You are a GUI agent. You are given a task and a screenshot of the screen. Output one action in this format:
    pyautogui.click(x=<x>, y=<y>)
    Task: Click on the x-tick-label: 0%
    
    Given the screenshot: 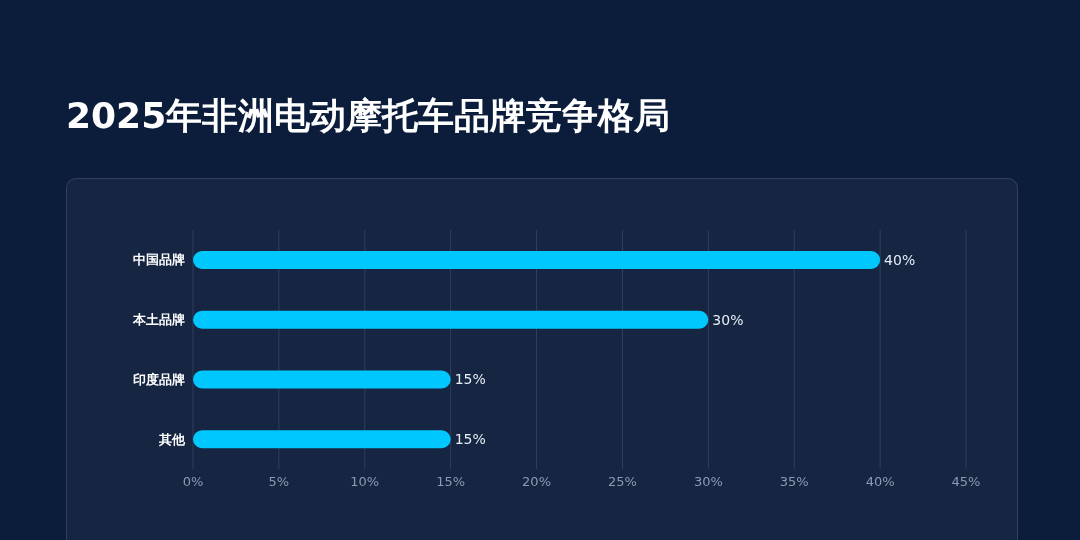 What is the action you would take?
    pyautogui.click(x=193, y=482)
    